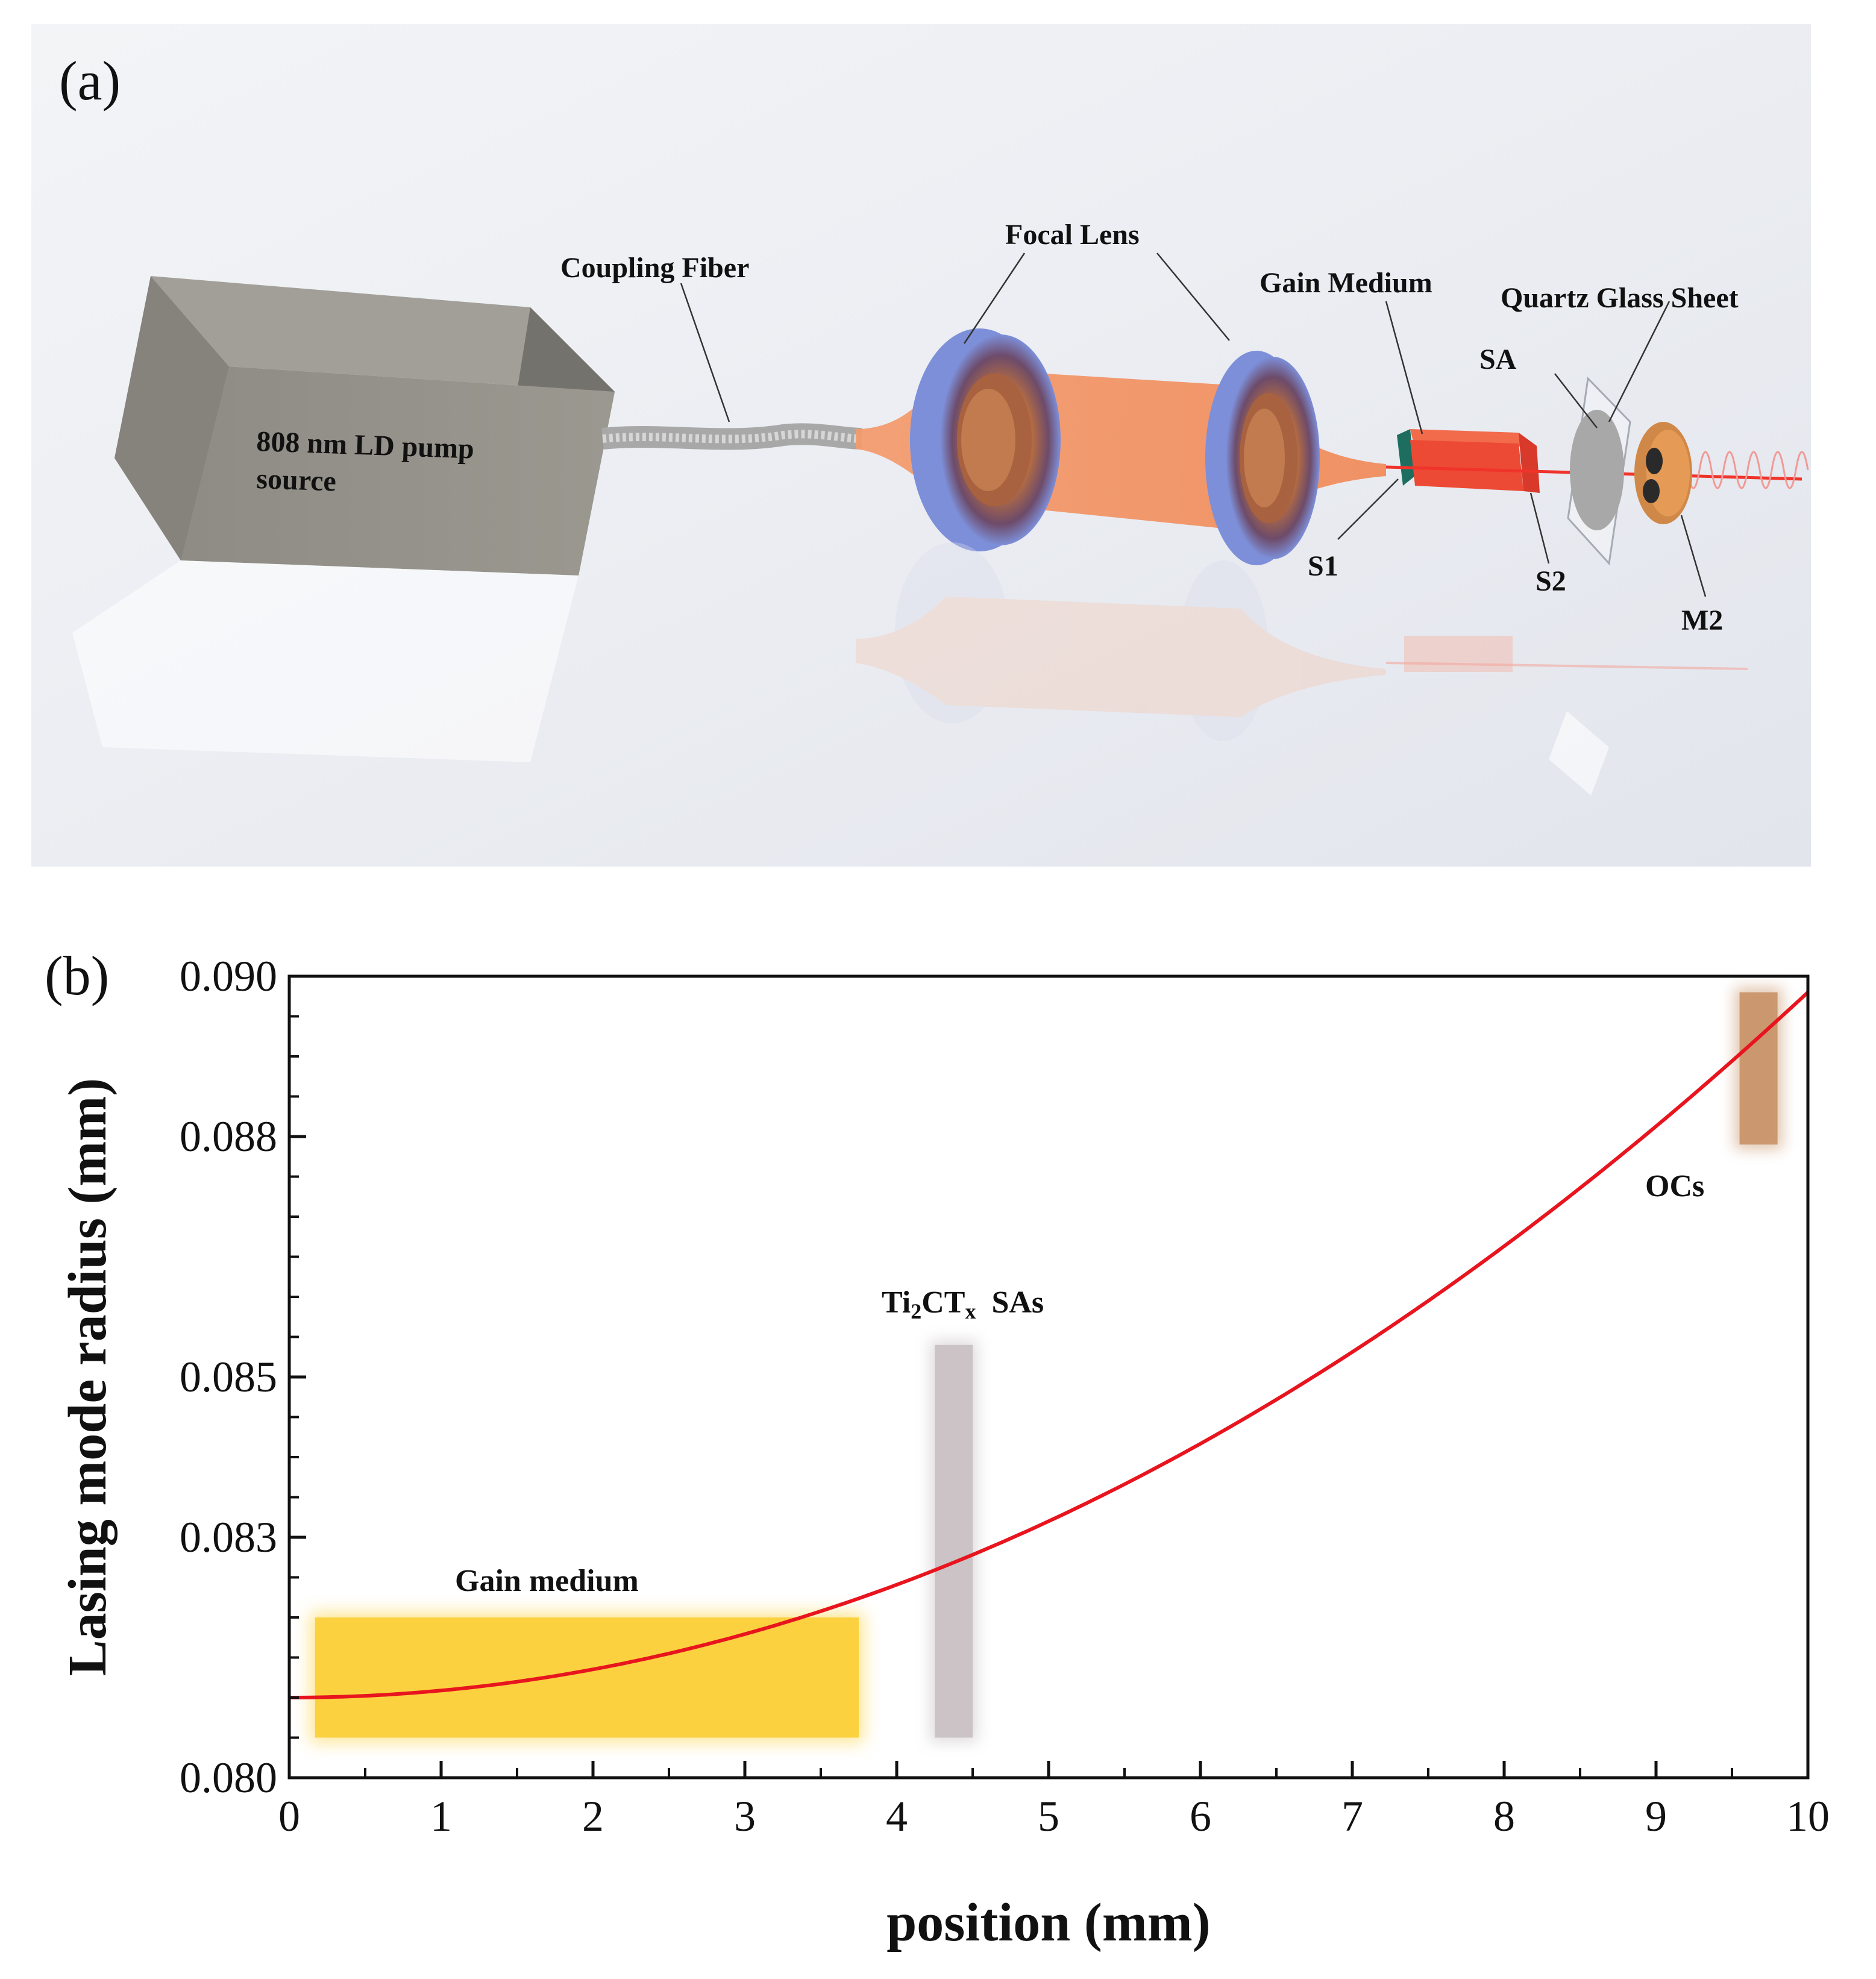 The width and height of the screenshot is (1876, 1979). I want to click on m2-mirror, so click(1663, 473).